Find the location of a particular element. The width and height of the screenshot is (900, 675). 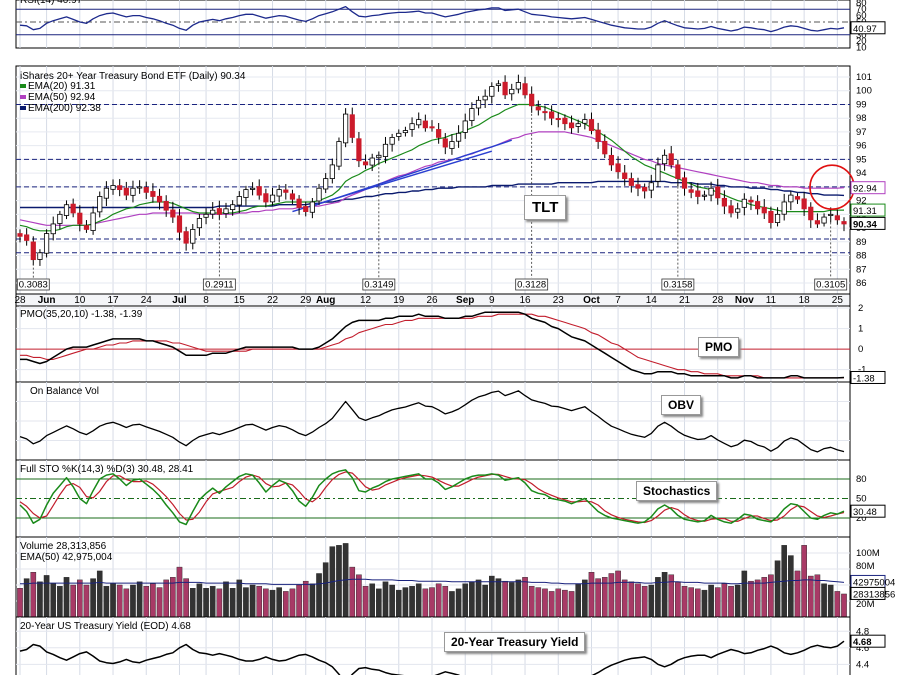

obv-line is located at coordinates (432, 421).